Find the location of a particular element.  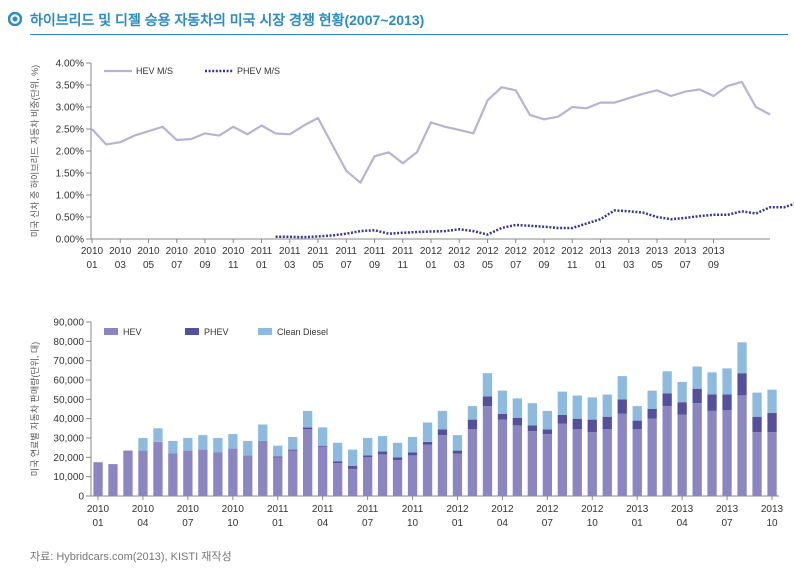

y-tick-label: 1.00% is located at coordinates (70, 196).